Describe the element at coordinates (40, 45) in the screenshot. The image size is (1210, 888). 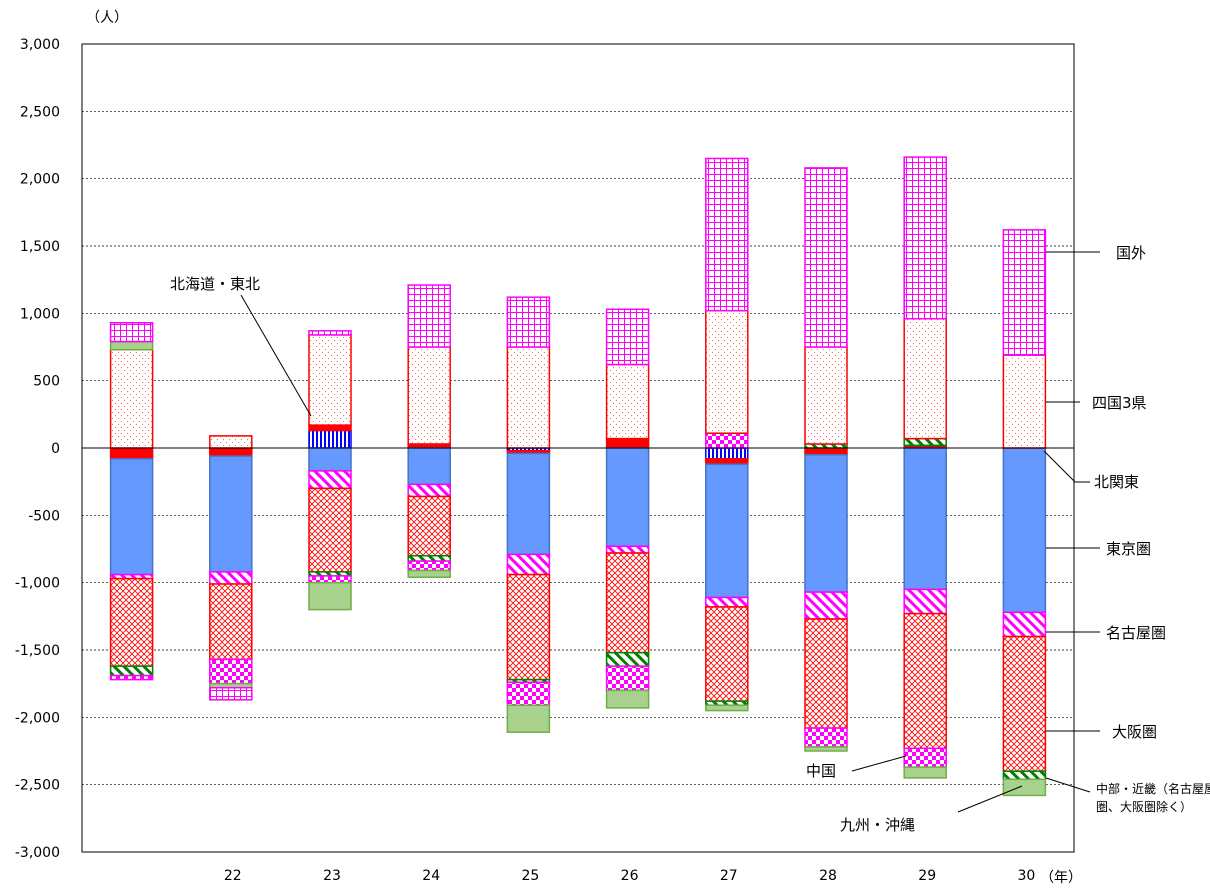
I see `y-tick-label: 3,000` at that location.